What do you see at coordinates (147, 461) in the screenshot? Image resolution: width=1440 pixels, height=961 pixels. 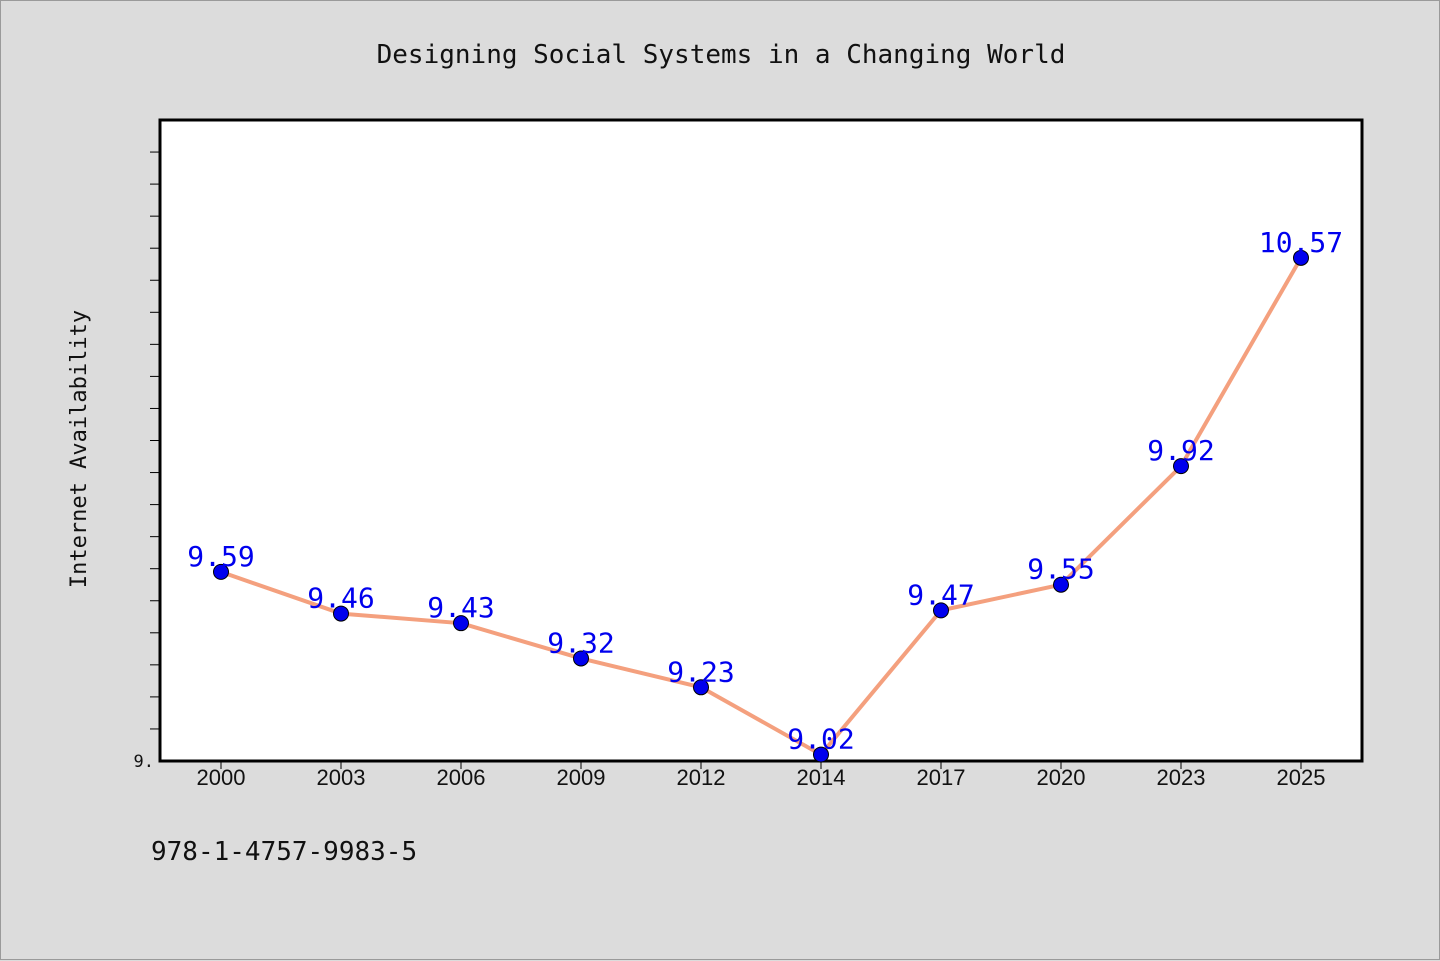 I see `y-axis-ticks: 9.` at bounding box center [147, 461].